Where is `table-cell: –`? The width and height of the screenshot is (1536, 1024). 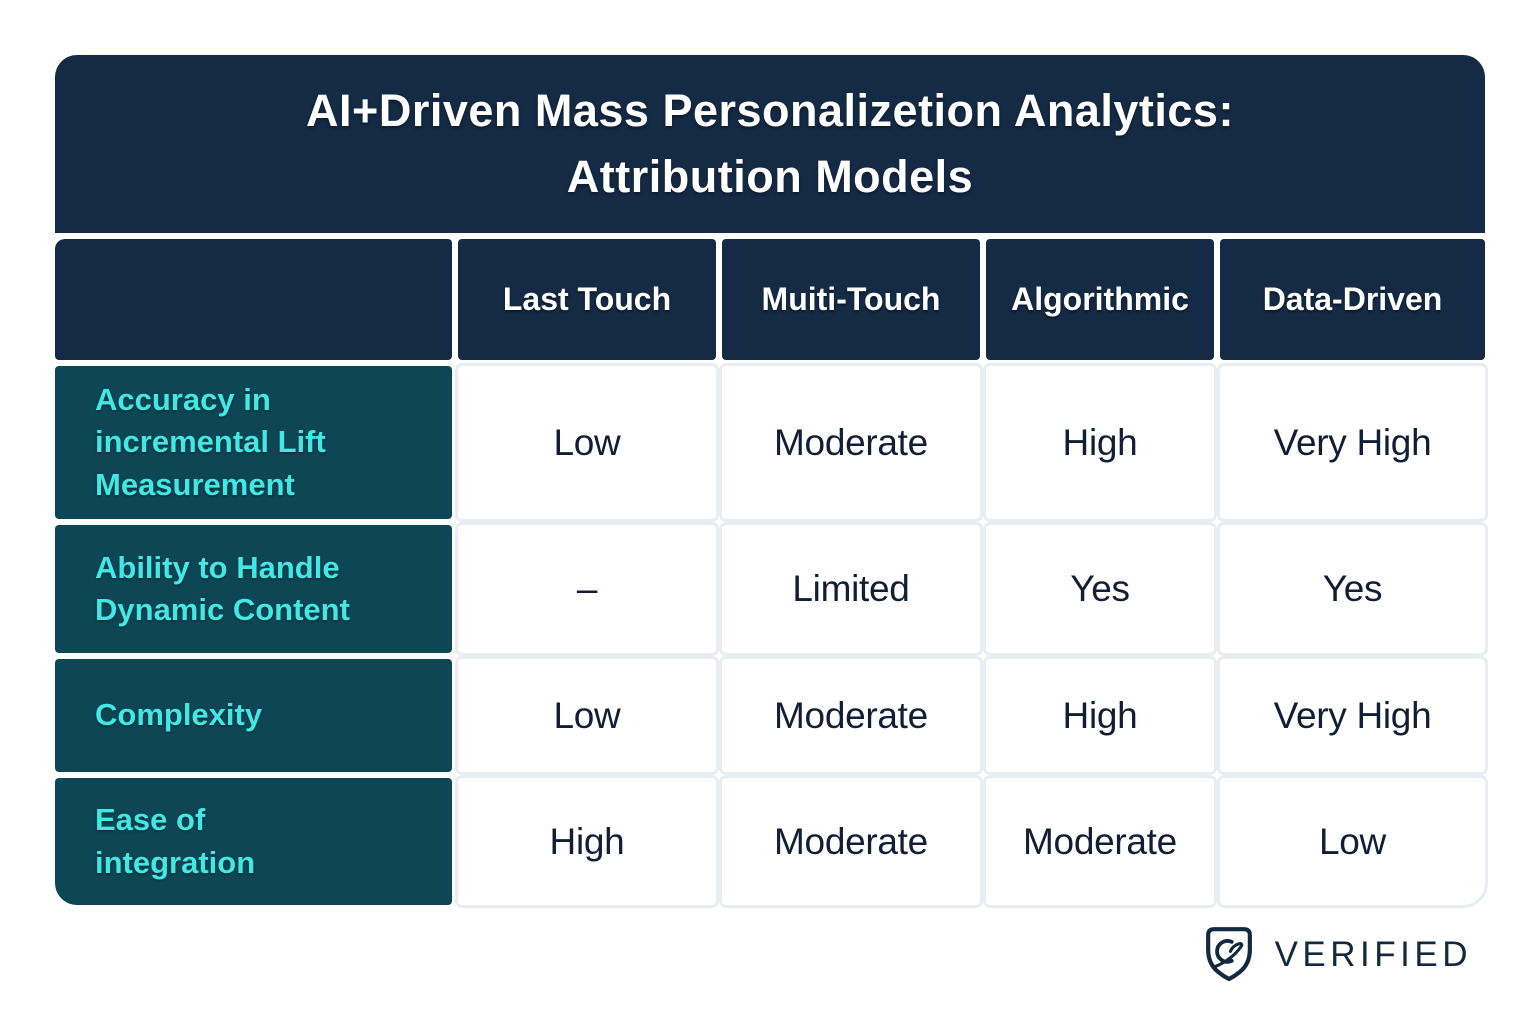 table-cell: – is located at coordinates (587, 589).